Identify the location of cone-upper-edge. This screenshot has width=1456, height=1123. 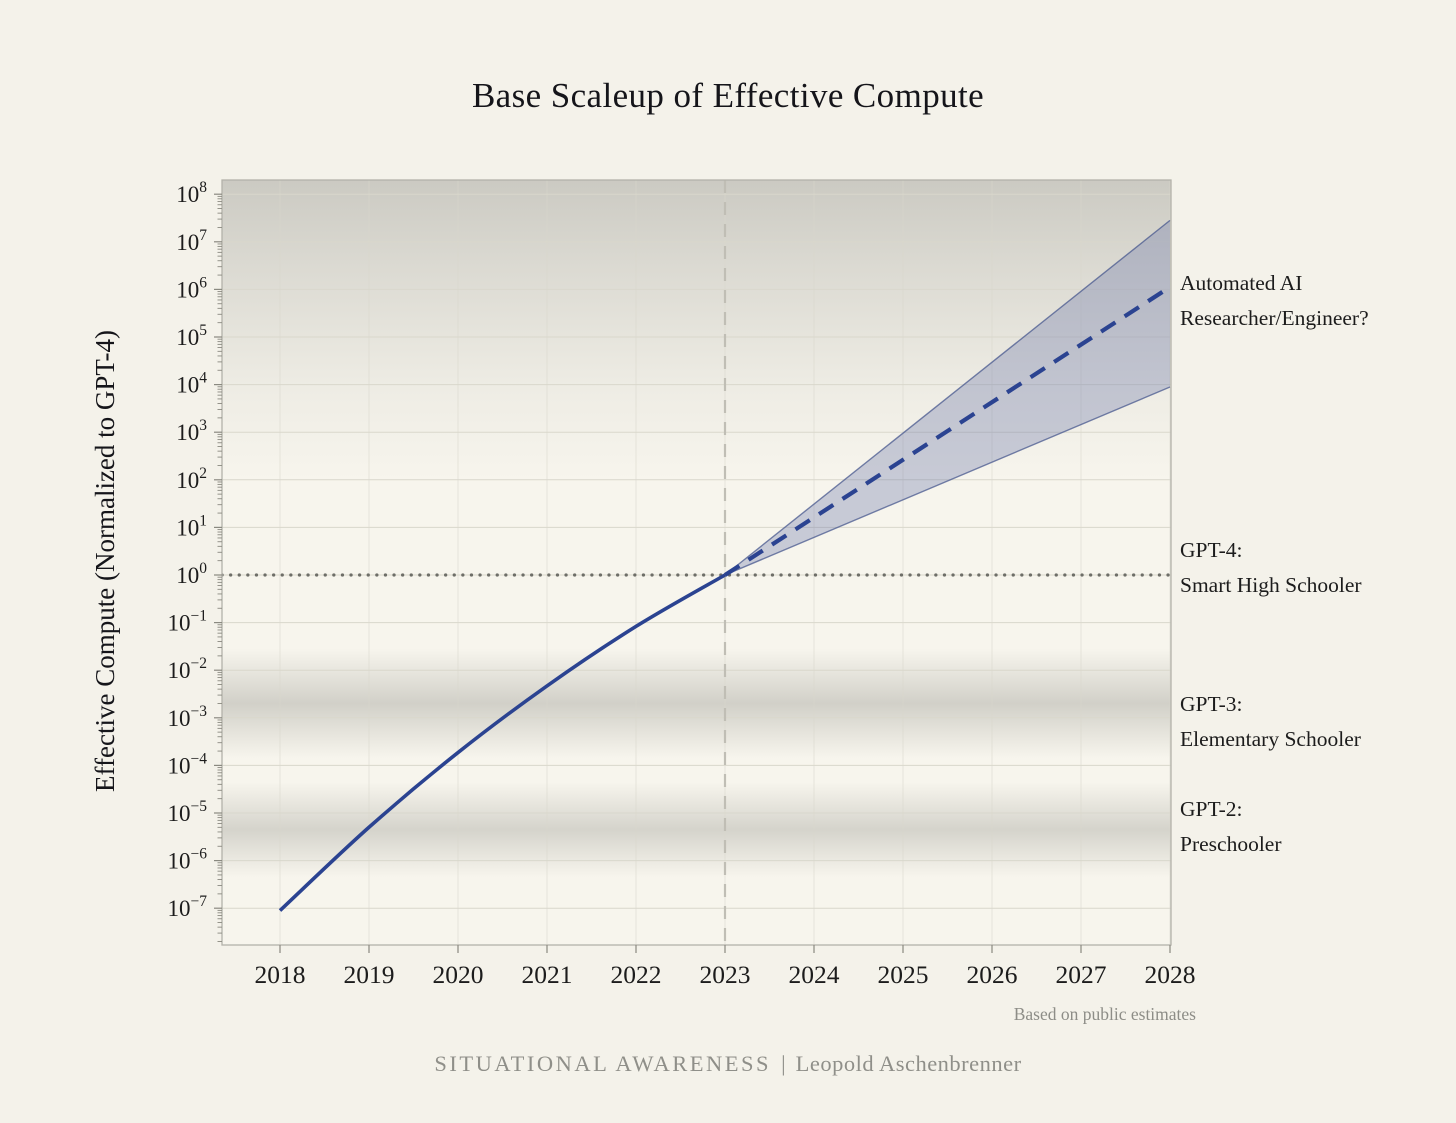
(947, 397).